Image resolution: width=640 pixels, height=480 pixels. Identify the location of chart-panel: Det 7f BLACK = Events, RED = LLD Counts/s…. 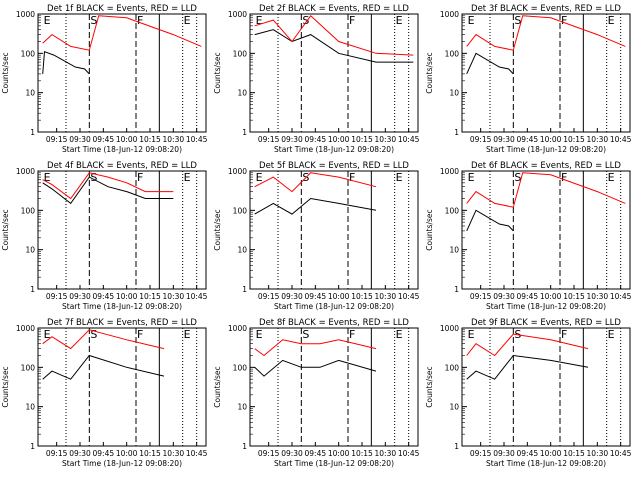
(104, 393).